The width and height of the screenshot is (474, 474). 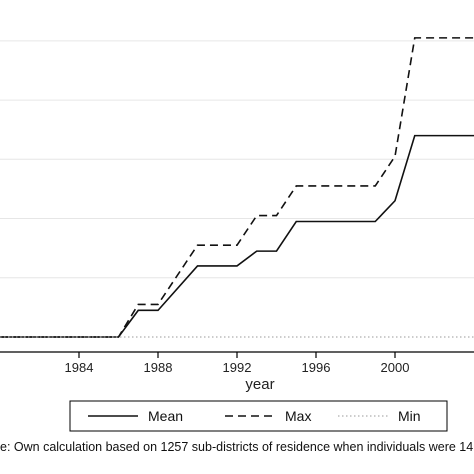 I want to click on legend-label-mean: Mean, so click(x=165, y=416).